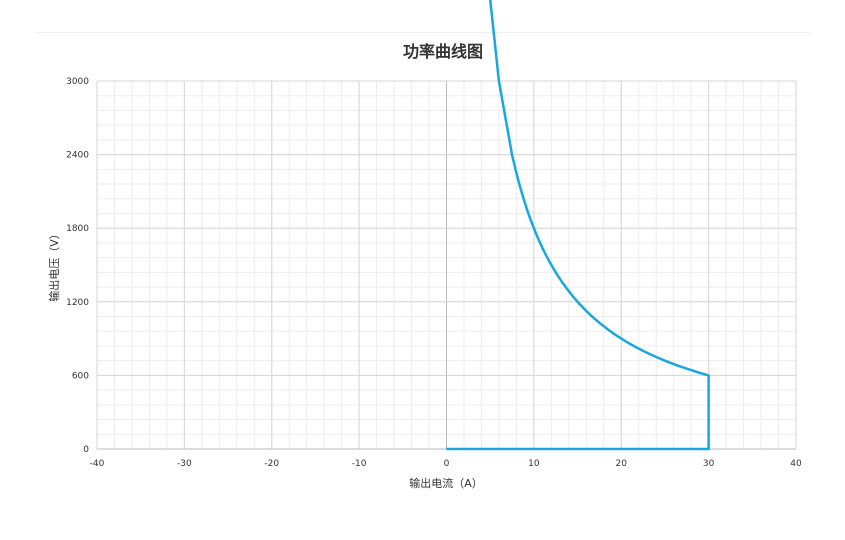 Image resolution: width=845 pixels, height=540 pixels. I want to click on x-tick-label: 20, so click(622, 464).